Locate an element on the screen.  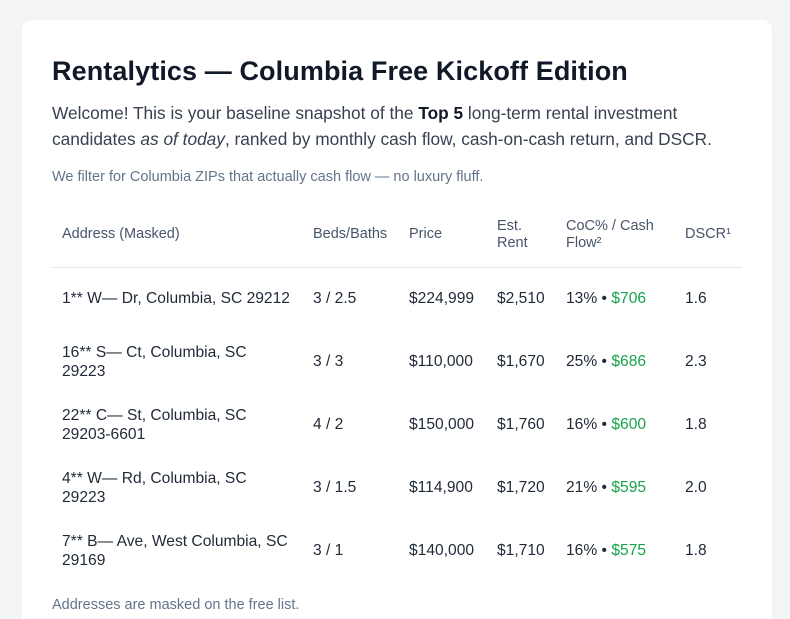
header-dscr: DSCR¹ is located at coordinates (708, 235).